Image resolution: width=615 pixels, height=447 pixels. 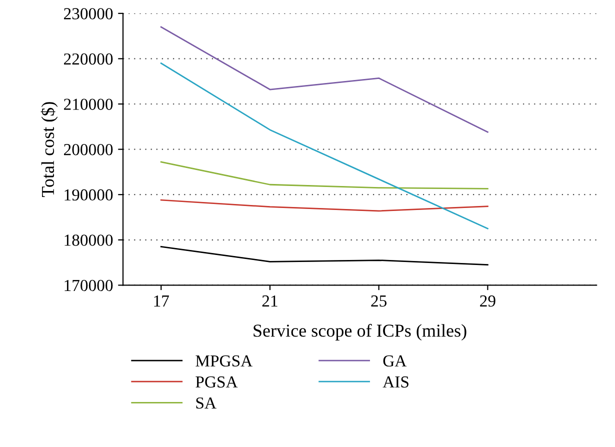 What do you see at coordinates (270, 300) in the screenshot?
I see `x-tick-label: 21` at bounding box center [270, 300].